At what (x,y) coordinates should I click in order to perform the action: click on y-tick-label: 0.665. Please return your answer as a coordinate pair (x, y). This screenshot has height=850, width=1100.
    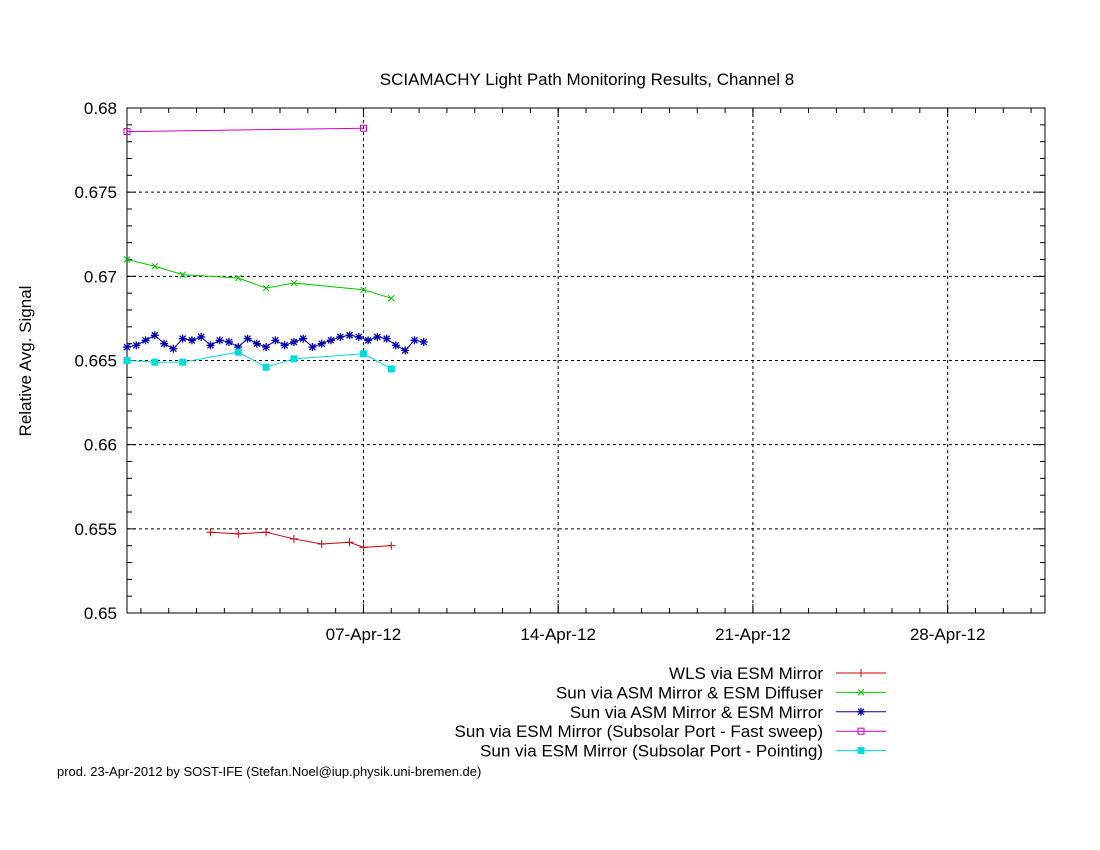
    Looking at the image, I should click on (95, 361).